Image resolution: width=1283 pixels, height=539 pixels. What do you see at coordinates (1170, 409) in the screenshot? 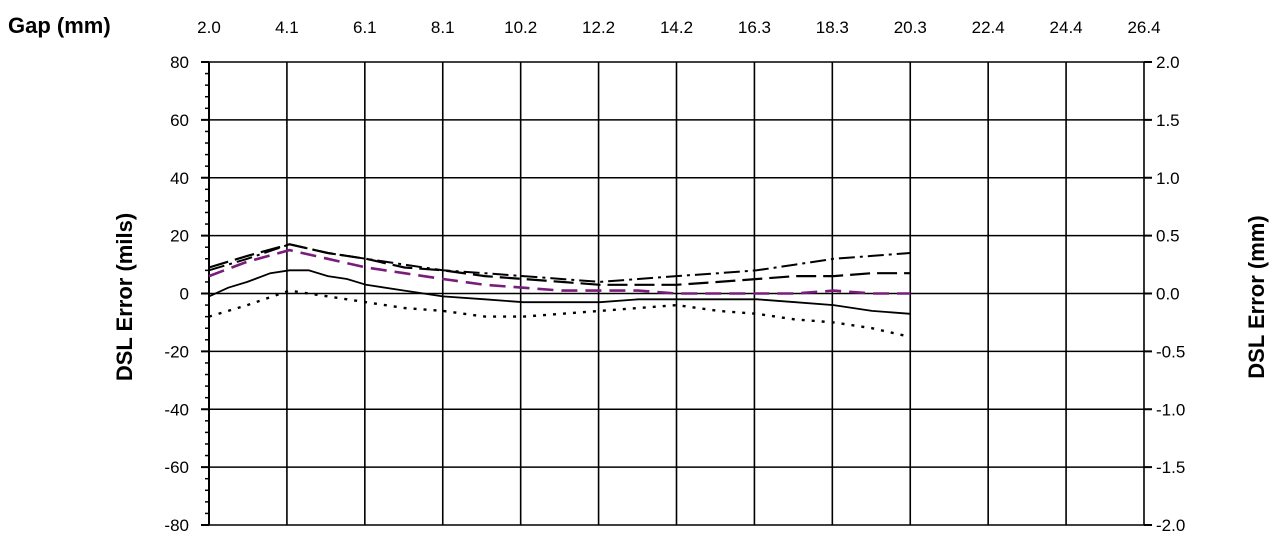
I see `right-tick-label: -1.0` at bounding box center [1170, 409].